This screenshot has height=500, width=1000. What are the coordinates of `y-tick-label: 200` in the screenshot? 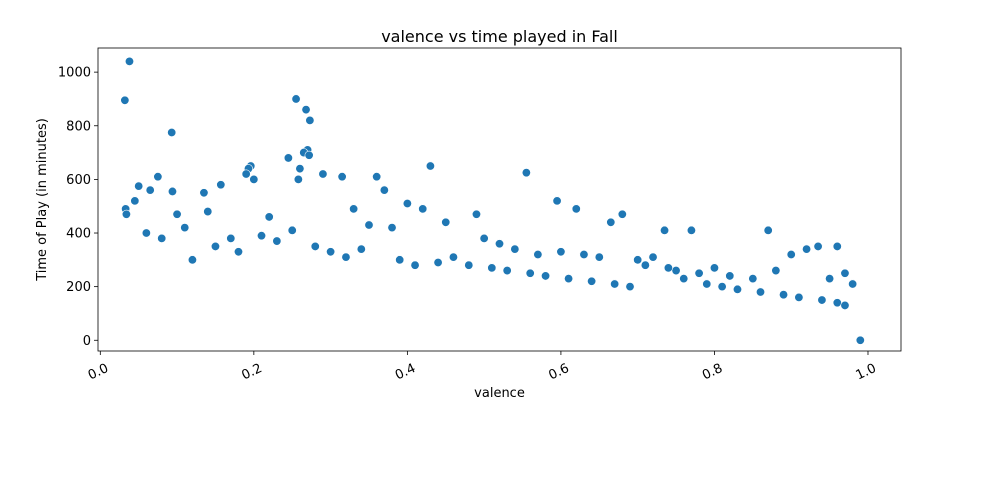 It's located at (78, 287).